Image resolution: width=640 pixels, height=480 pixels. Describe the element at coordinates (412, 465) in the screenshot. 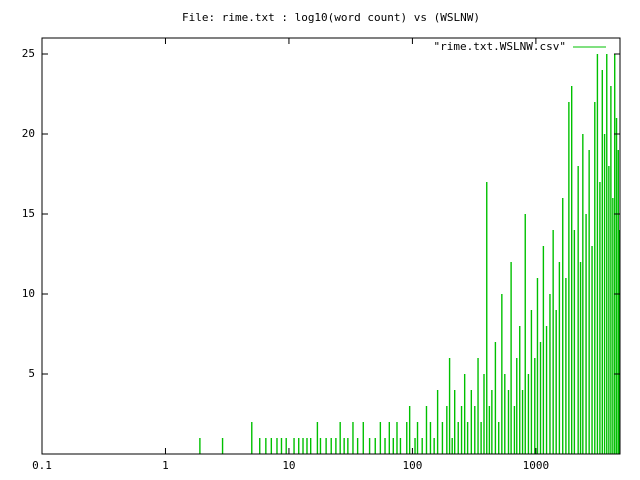

I see `x-tick-label: 100` at that location.